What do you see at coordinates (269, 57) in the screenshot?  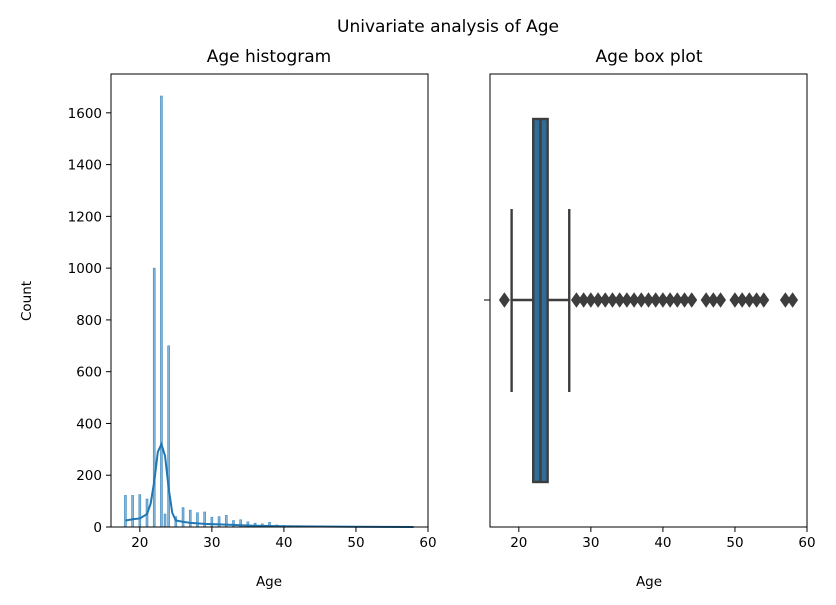 I see `histogram-title: Age histogram` at bounding box center [269, 57].